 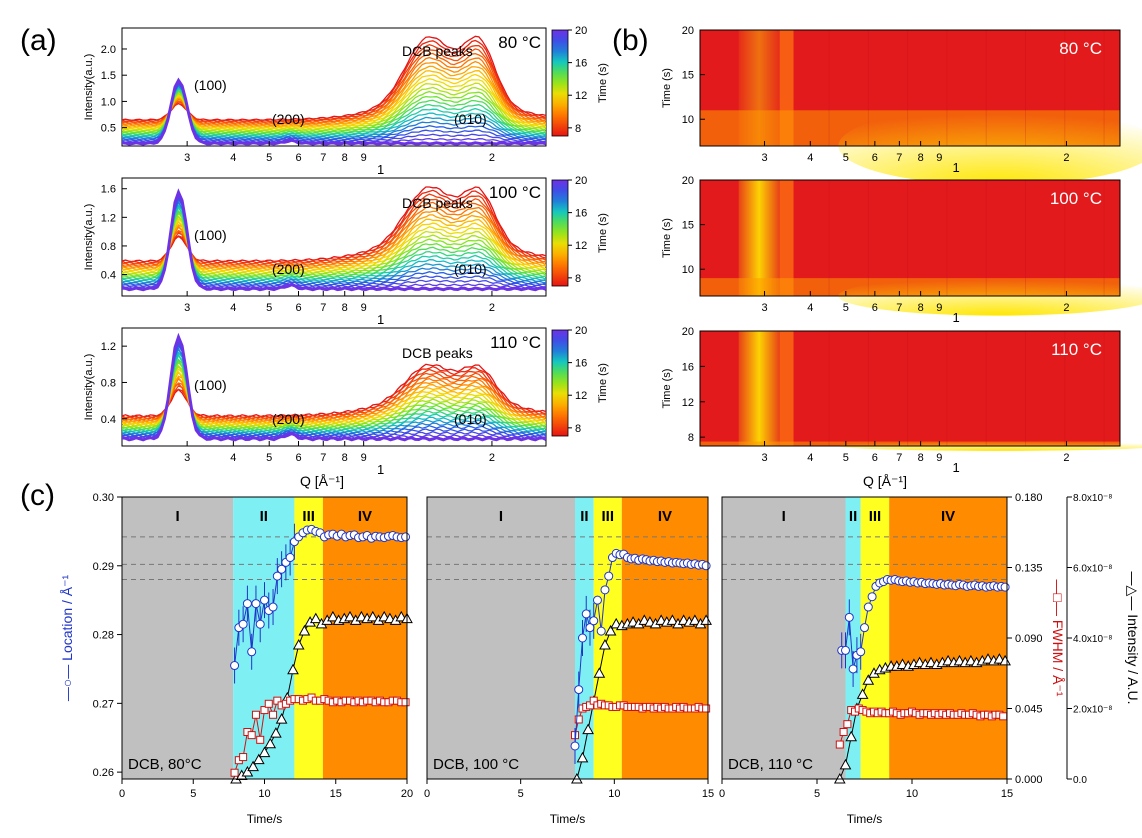 What do you see at coordinates (407, 794) in the screenshot?
I see `x-tick-label: 20` at bounding box center [407, 794].